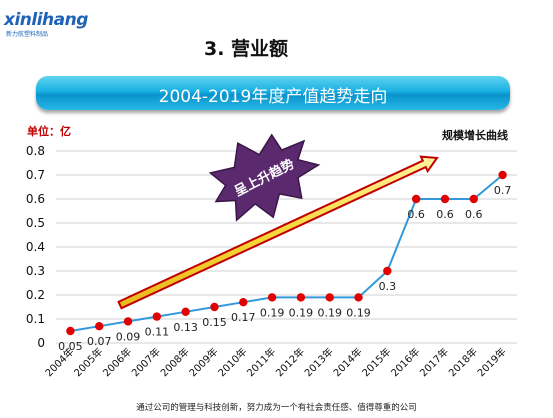  I want to click on footer-slogan: 通过公司的管理与科技创新，努力成为一个有社会责任感、值得尊重的公司, so click(276, 408).